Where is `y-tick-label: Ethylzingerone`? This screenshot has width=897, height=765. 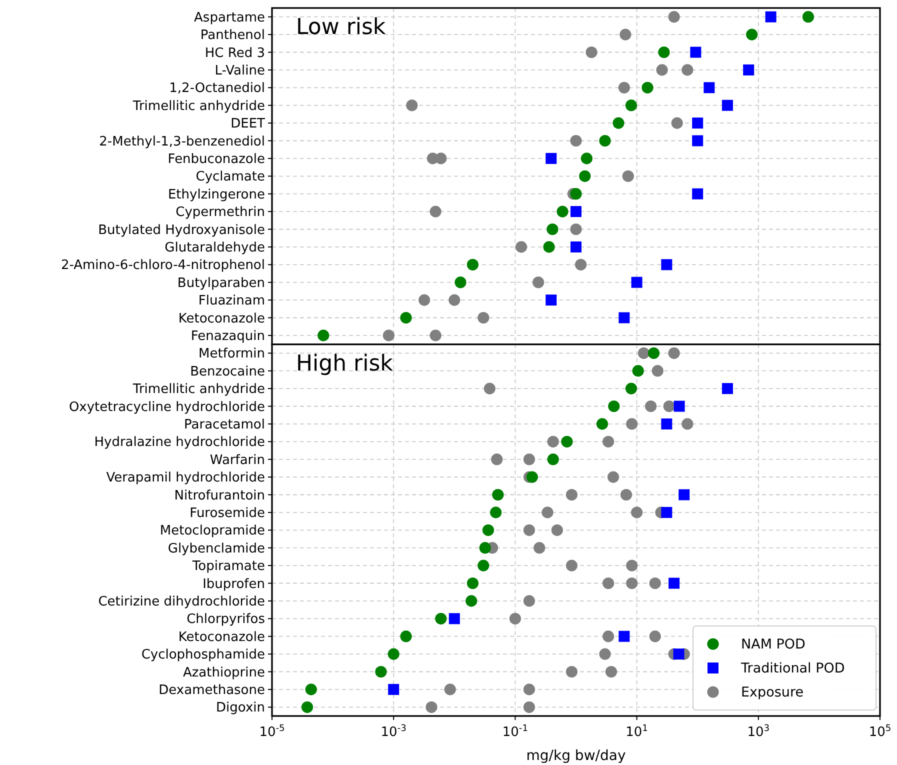 y-tick-label: Ethylzingerone is located at coordinates (216, 194).